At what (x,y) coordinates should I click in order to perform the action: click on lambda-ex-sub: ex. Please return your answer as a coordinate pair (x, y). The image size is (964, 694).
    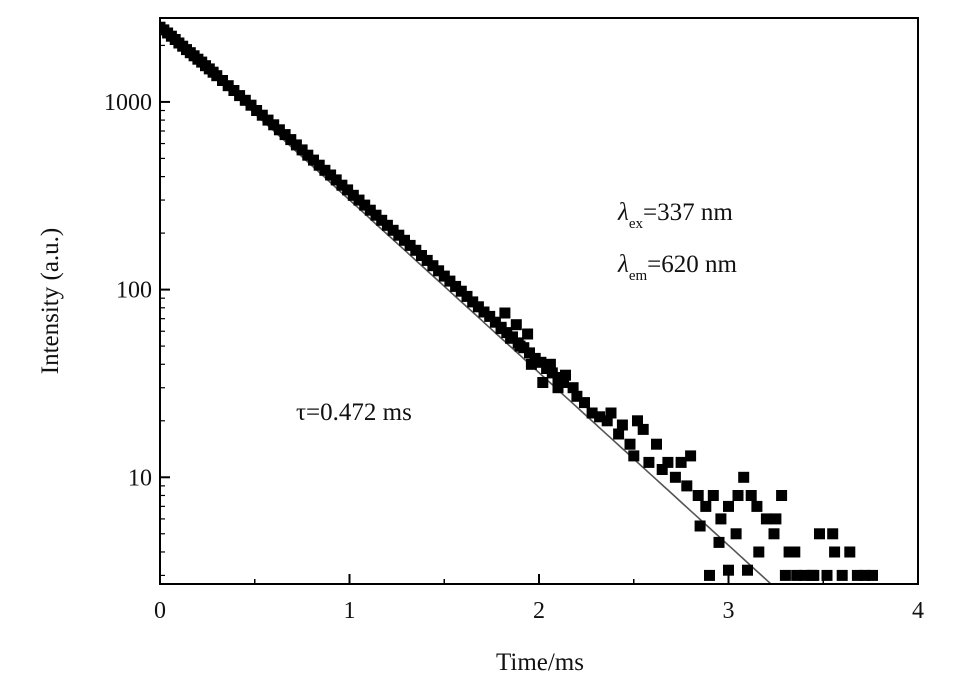
    Looking at the image, I should click on (636, 224).